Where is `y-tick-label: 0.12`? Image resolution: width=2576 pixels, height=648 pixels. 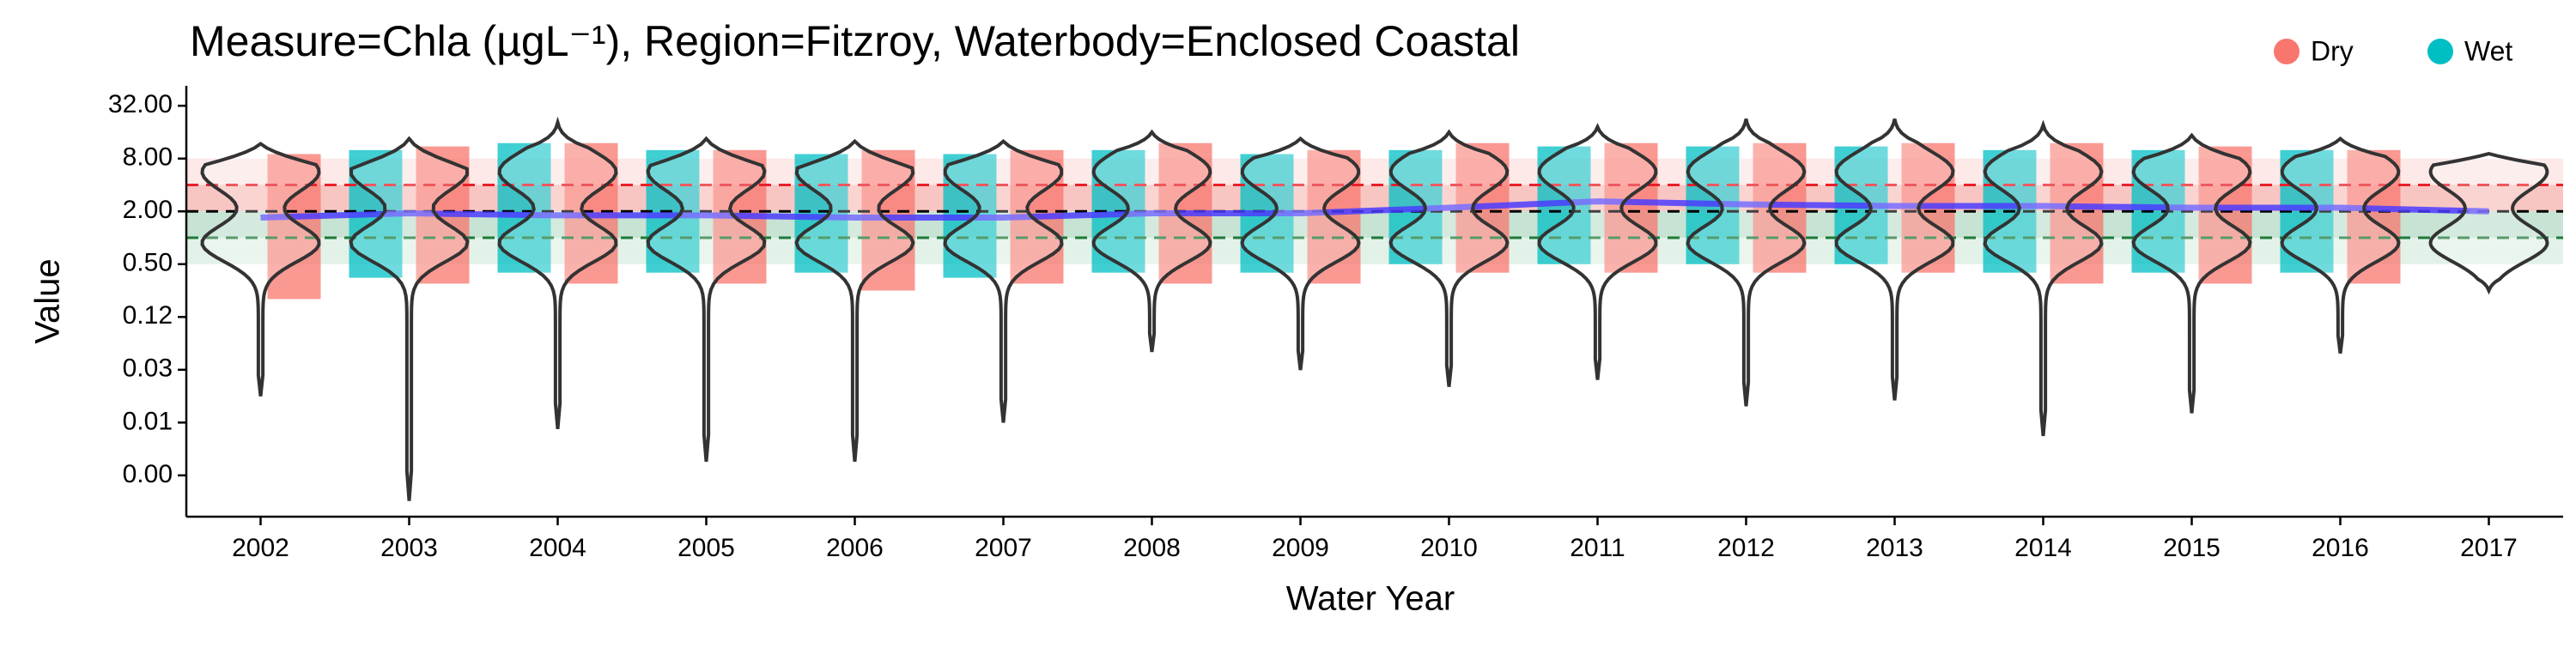 y-tick-label: 0.12 is located at coordinates (148, 315).